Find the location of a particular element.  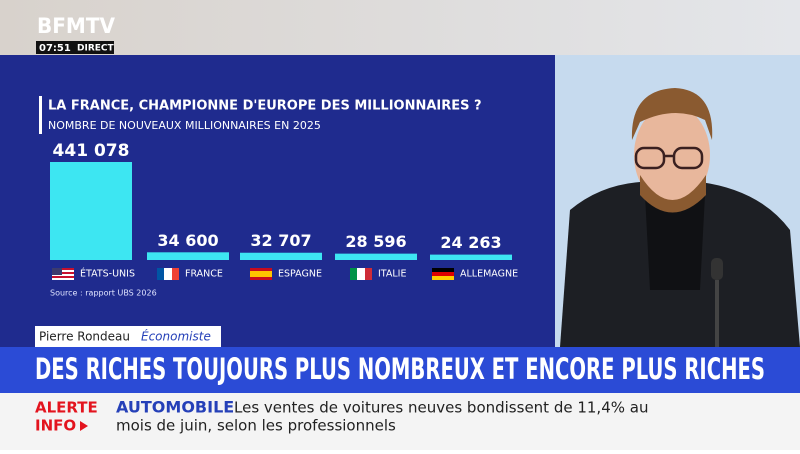

flag-de is located at coordinates (443, 274).